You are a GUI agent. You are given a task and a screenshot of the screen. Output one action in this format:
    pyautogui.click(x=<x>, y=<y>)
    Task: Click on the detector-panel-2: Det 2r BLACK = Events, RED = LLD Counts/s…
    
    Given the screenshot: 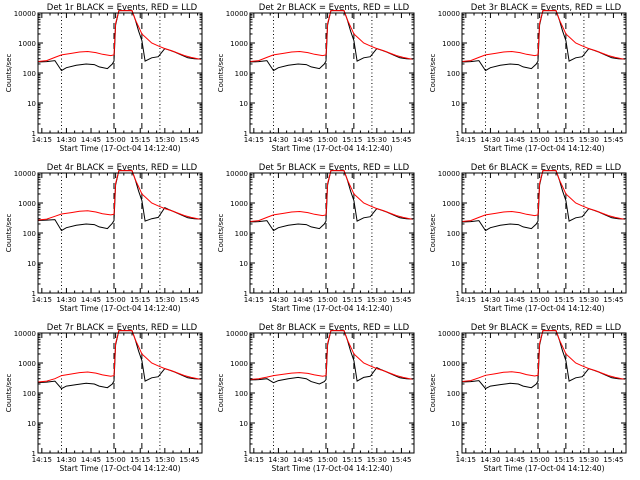 What is the action you would take?
    pyautogui.click(x=316, y=78)
    